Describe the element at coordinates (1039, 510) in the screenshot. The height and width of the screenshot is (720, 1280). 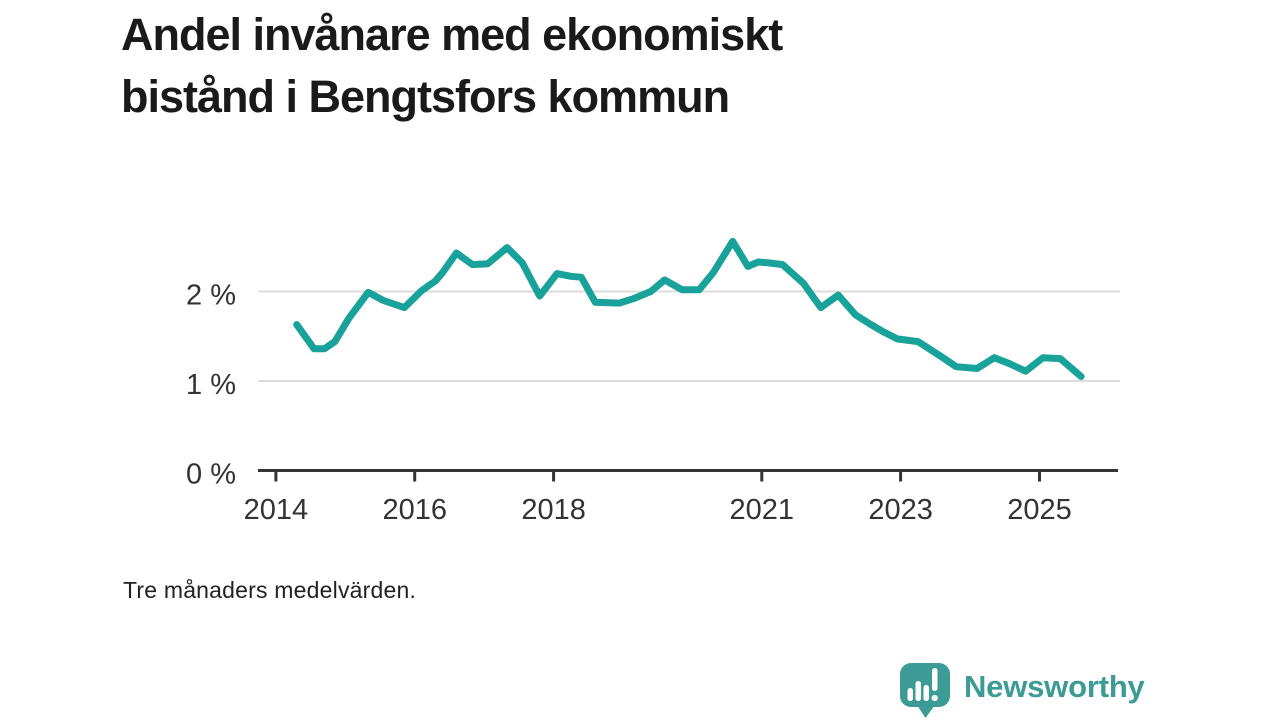
I see `x-axis-label: 2025` at that location.